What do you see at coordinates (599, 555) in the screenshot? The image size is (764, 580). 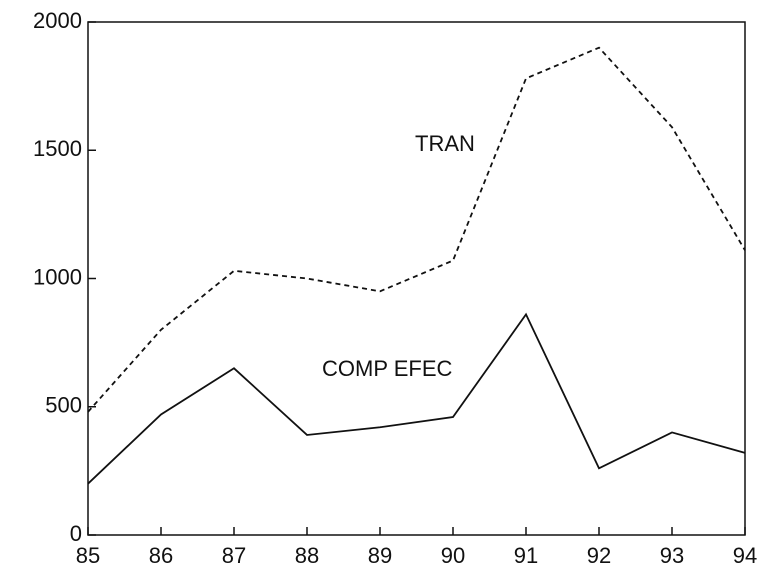 I see `x-tick-label: 92` at bounding box center [599, 555].